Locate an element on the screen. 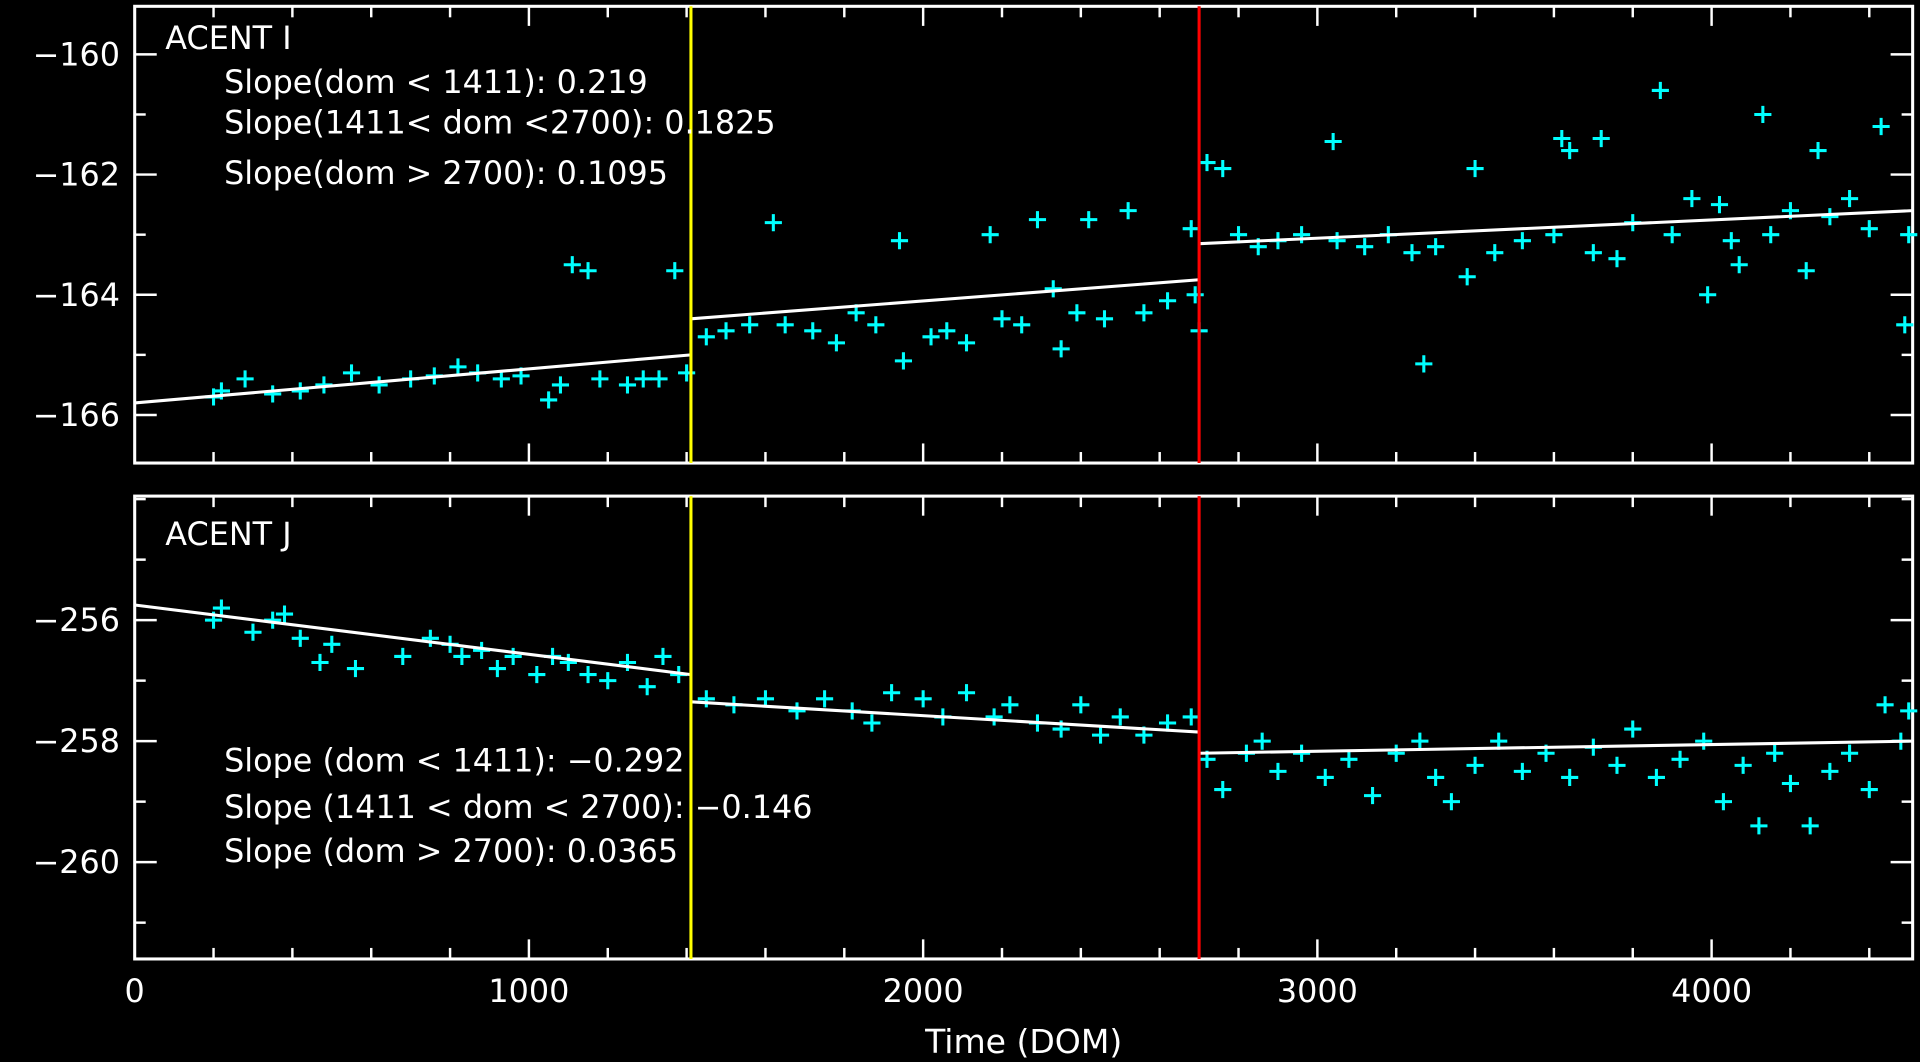  y-tick-label: −162 is located at coordinates (76, 175).